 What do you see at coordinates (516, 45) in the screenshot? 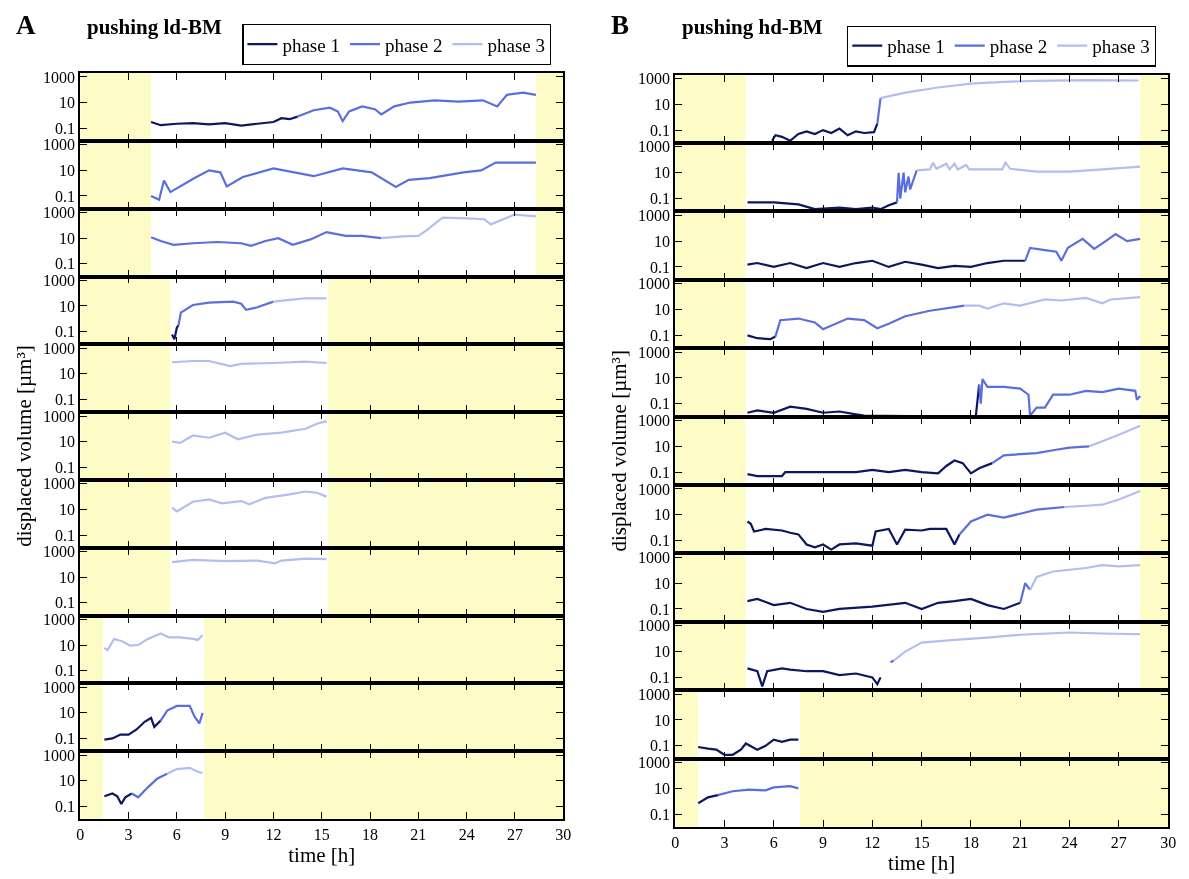
I see `text: phase 3` at bounding box center [516, 45].